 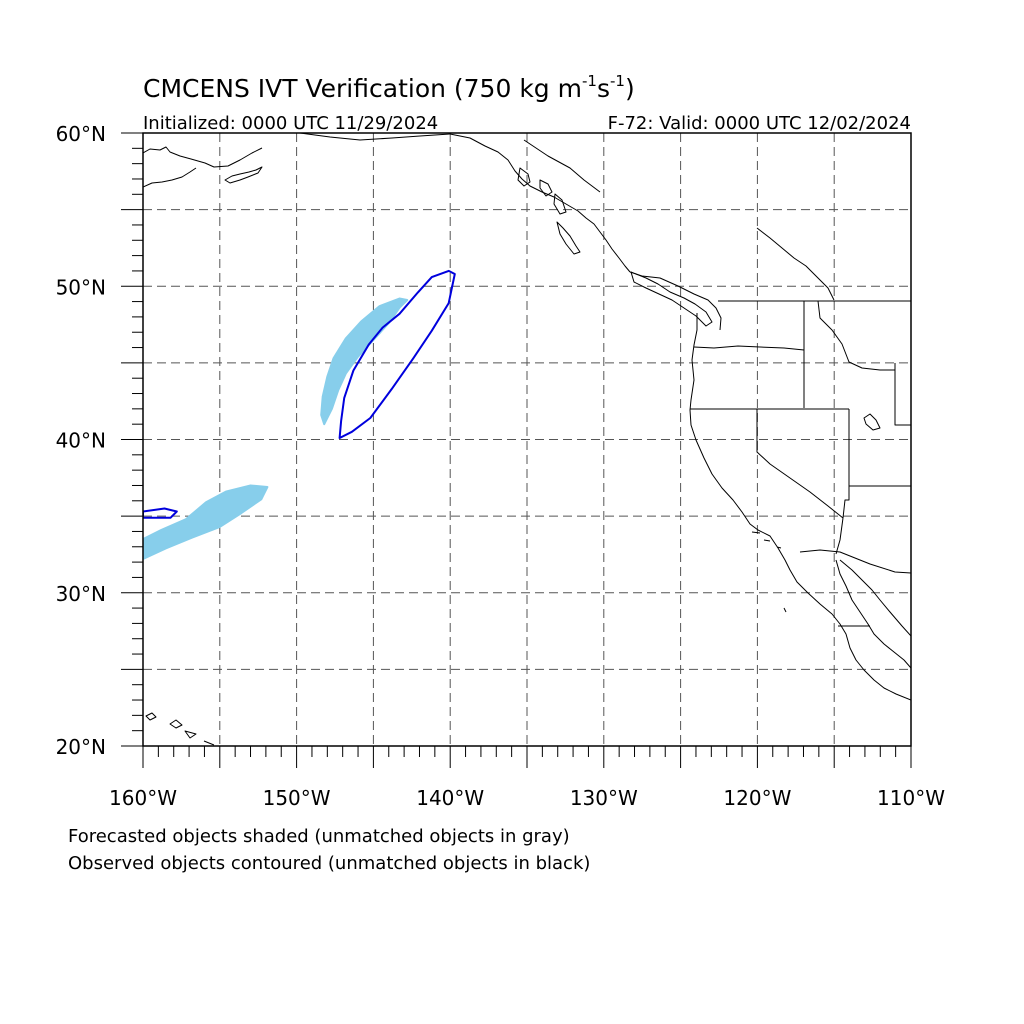 I want to click on hawaii-islands, so click(x=180, y=729).